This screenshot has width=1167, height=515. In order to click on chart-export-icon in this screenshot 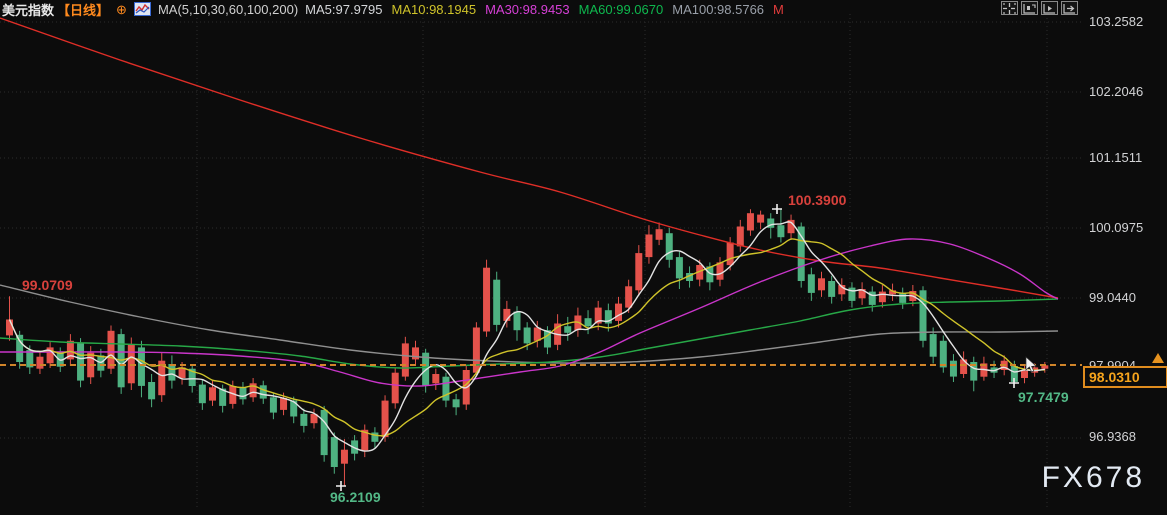, I will do `click(1069, 8)`.